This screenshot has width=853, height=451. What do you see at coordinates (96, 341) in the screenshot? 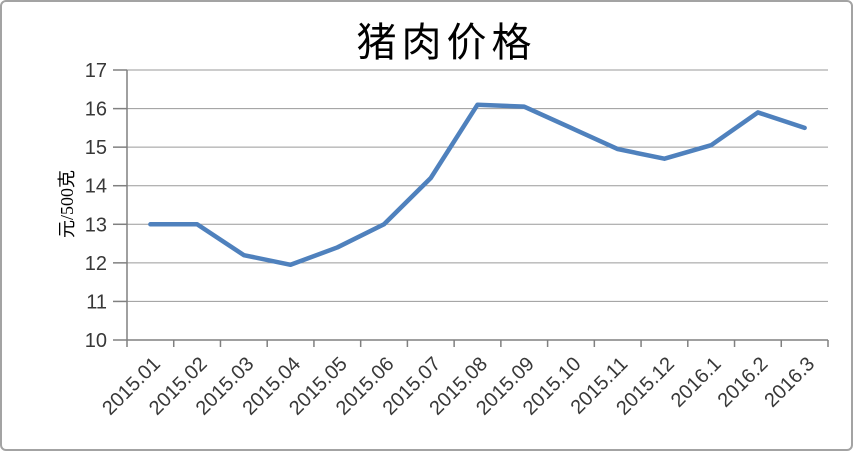
I see `y-axis-tick-label: 10` at bounding box center [96, 341].